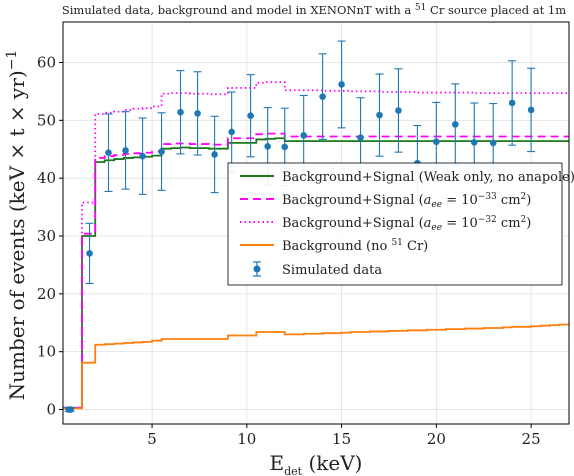 The height and width of the screenshot is (476, 574). What do you see at coordinates (46, 120) in the screenshot?
I see `y-tick-label: 50` at bounding box center [46, 120].